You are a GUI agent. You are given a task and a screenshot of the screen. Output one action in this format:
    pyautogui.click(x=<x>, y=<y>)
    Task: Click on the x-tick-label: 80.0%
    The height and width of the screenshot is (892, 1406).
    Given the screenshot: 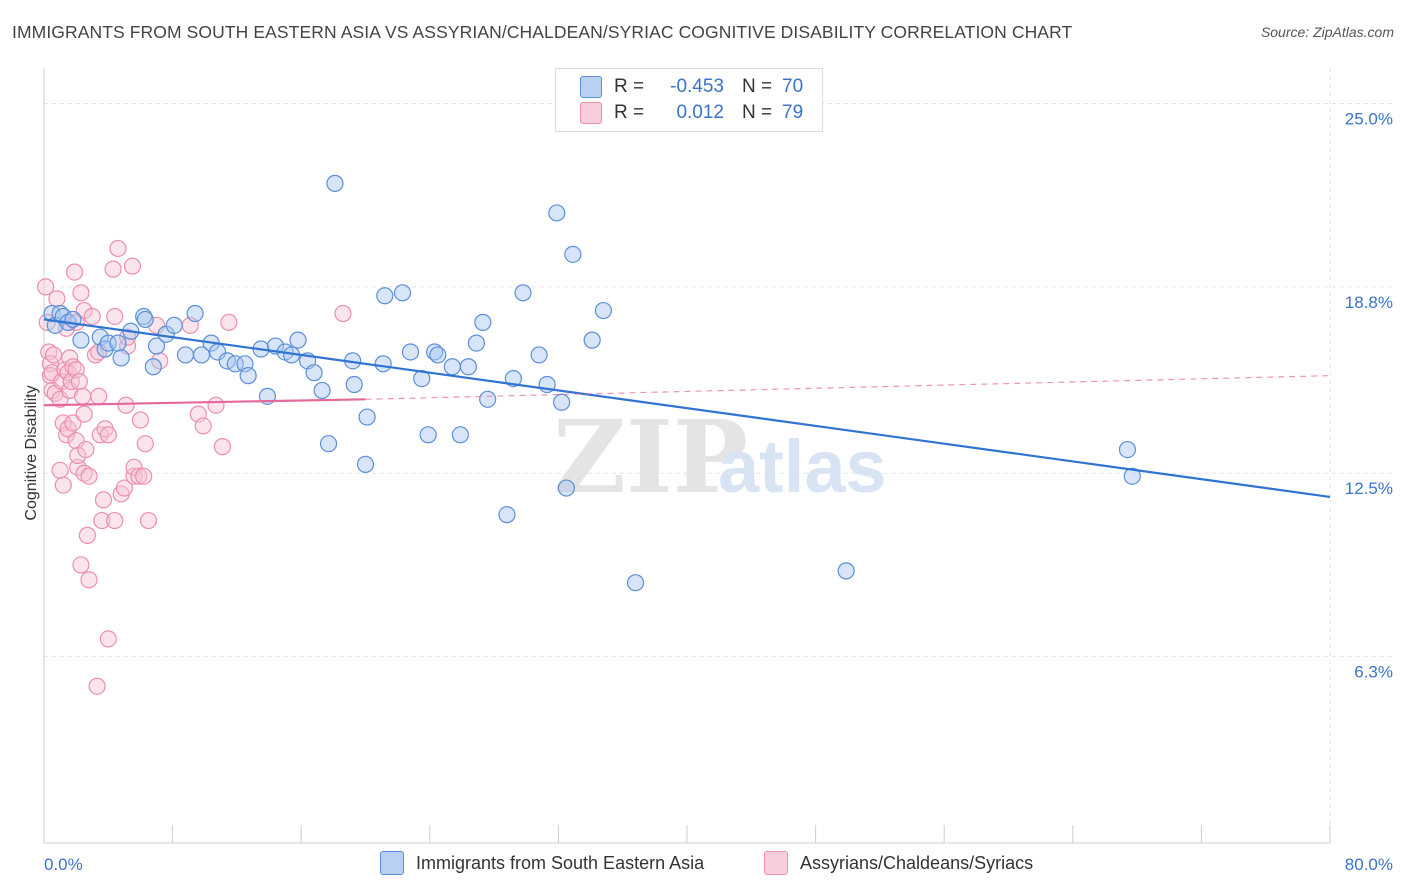 What is the action you would take?
    pyautogui.click(x=1369, y=864)
    